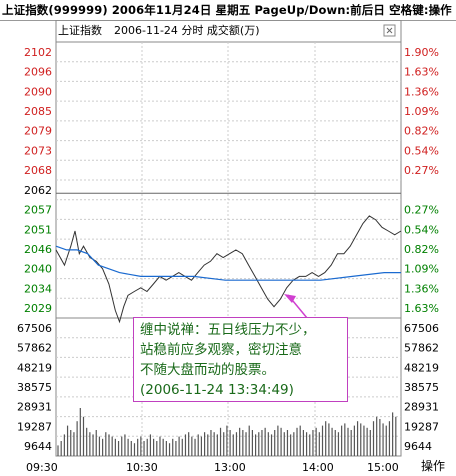 The width and height of the screenshot is (456, 476). I want to click on time-axis-label: 13:00, so click(230, 467).